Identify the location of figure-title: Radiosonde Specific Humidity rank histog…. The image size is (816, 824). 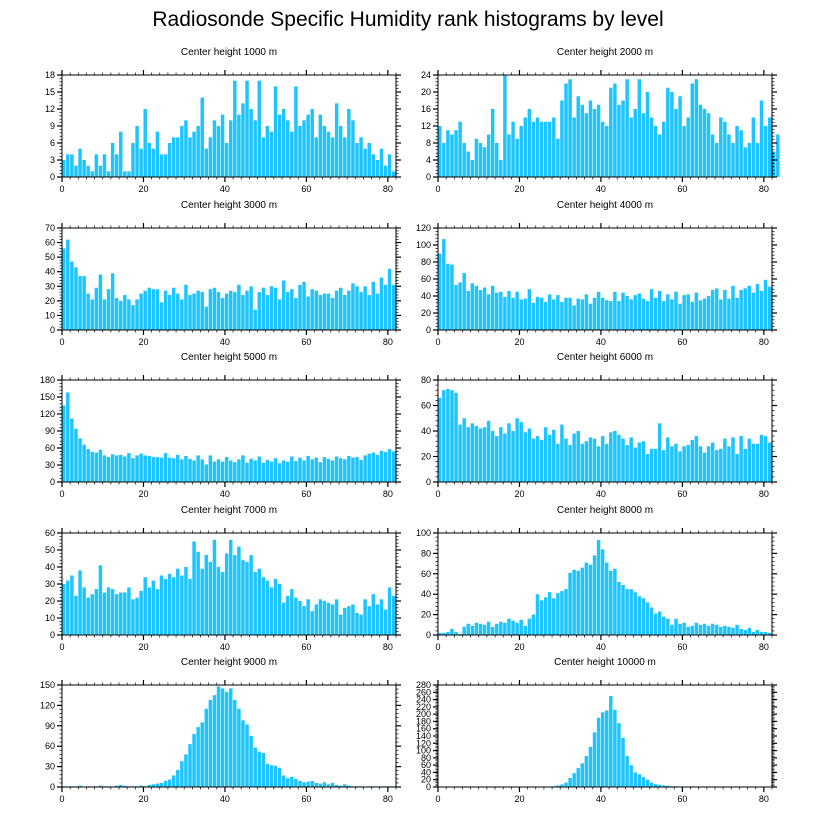
(408, 19).